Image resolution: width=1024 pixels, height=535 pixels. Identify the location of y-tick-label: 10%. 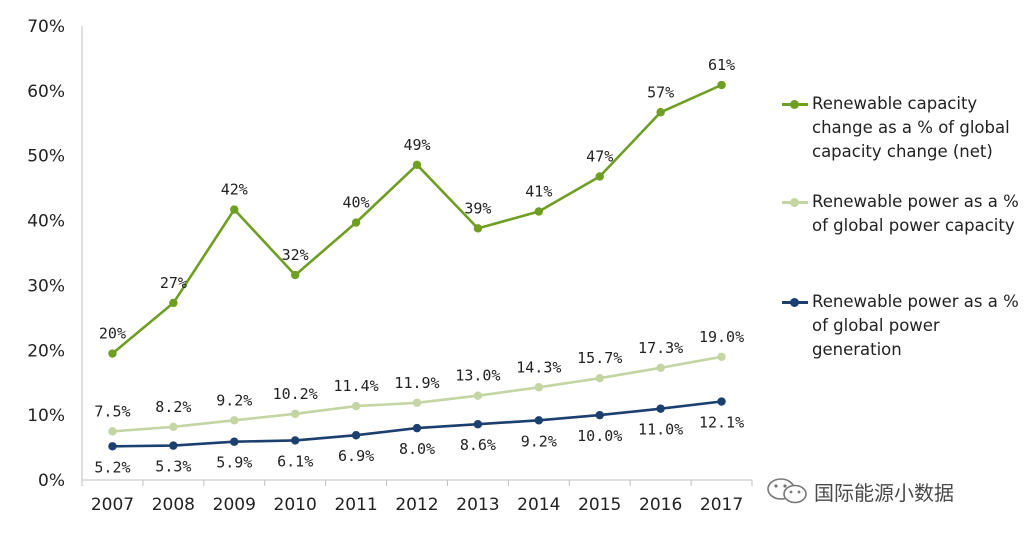
(46, 416).